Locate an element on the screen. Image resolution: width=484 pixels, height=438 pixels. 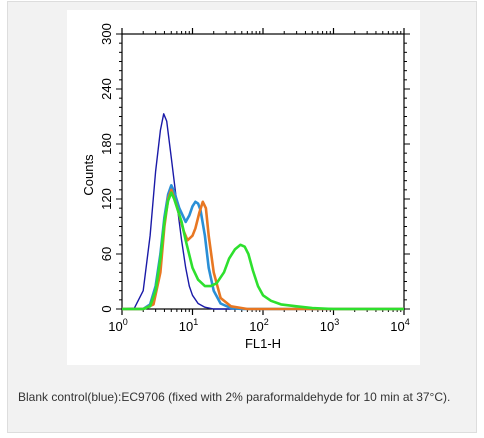
y-tick-label: 0 is located at coordinates (106, 308).